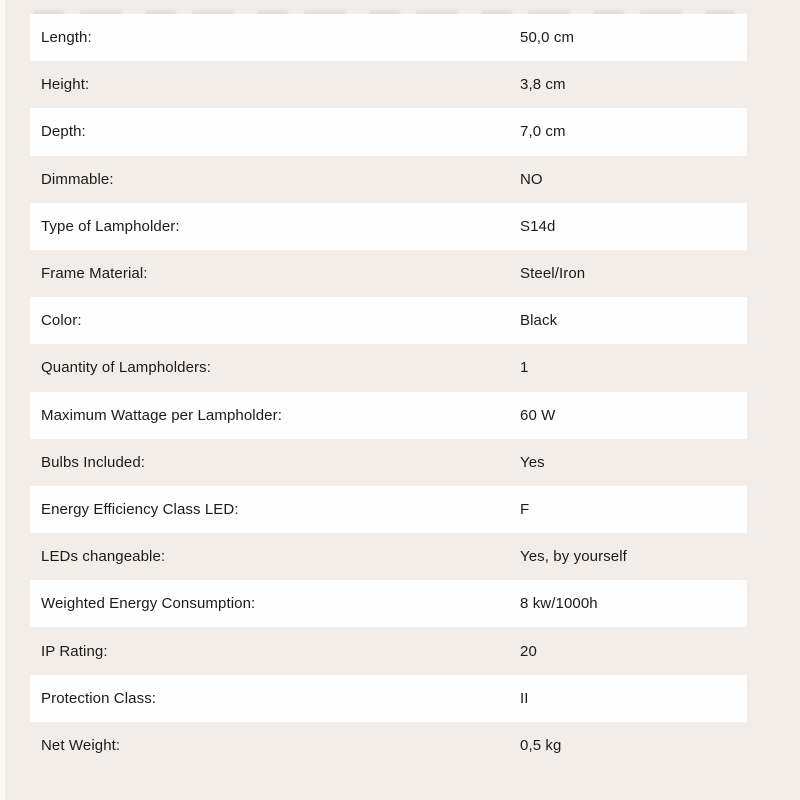 The image size is (800, 800). What do you see at coordinates (93, 462) in the screenshot?
I see `spec-label: Bulbs Included:` at bounding box center [93, 462].